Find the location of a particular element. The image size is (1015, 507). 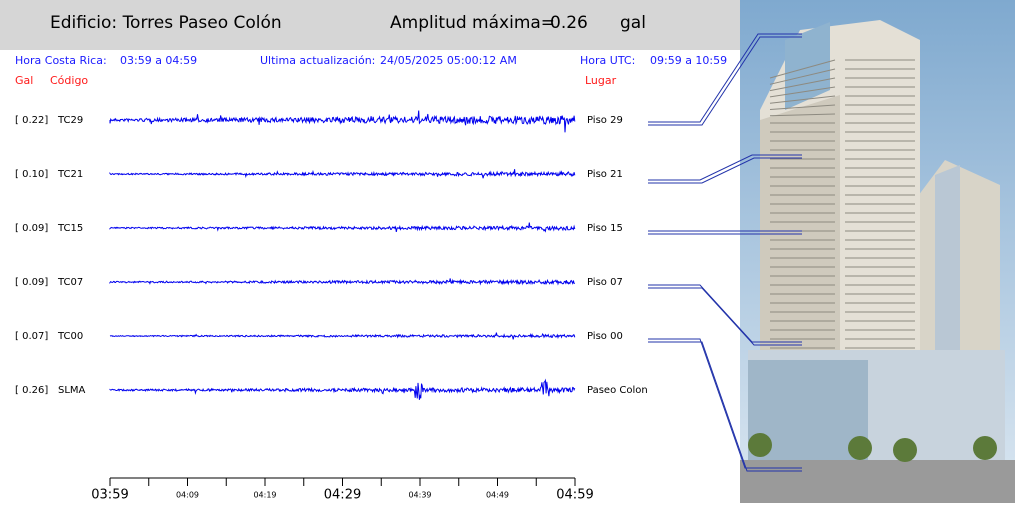

station-code: TC15 is located at coordinates (70, 228).